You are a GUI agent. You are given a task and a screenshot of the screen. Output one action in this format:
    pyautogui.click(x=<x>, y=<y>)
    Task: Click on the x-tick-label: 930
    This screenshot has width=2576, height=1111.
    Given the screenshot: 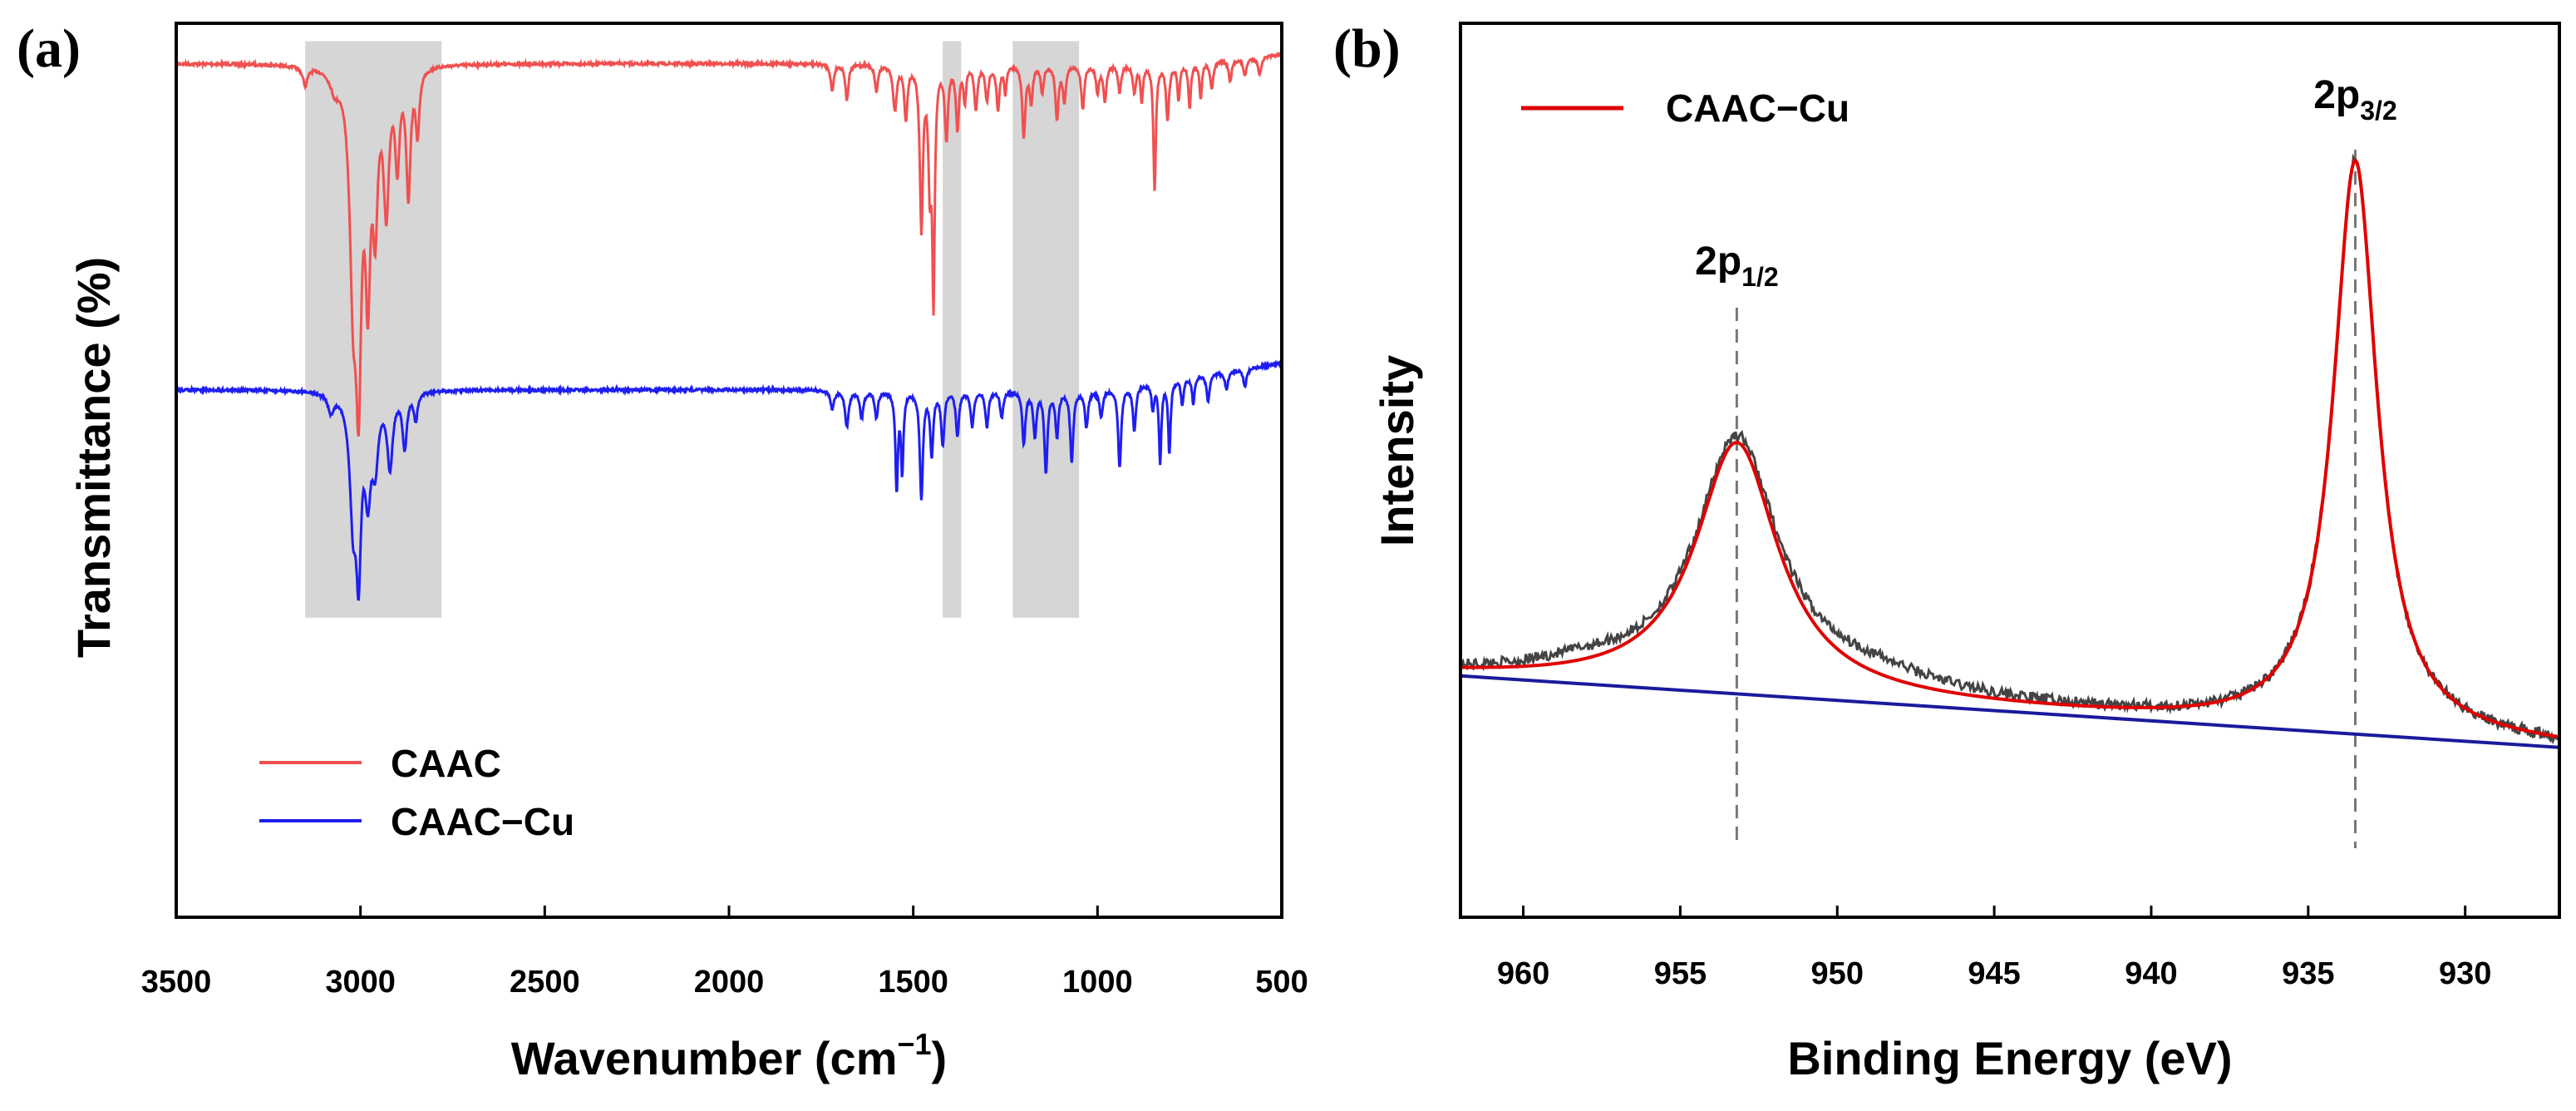 What is the action you would take?
    pyautogui.click(x=2465, y=973)
    